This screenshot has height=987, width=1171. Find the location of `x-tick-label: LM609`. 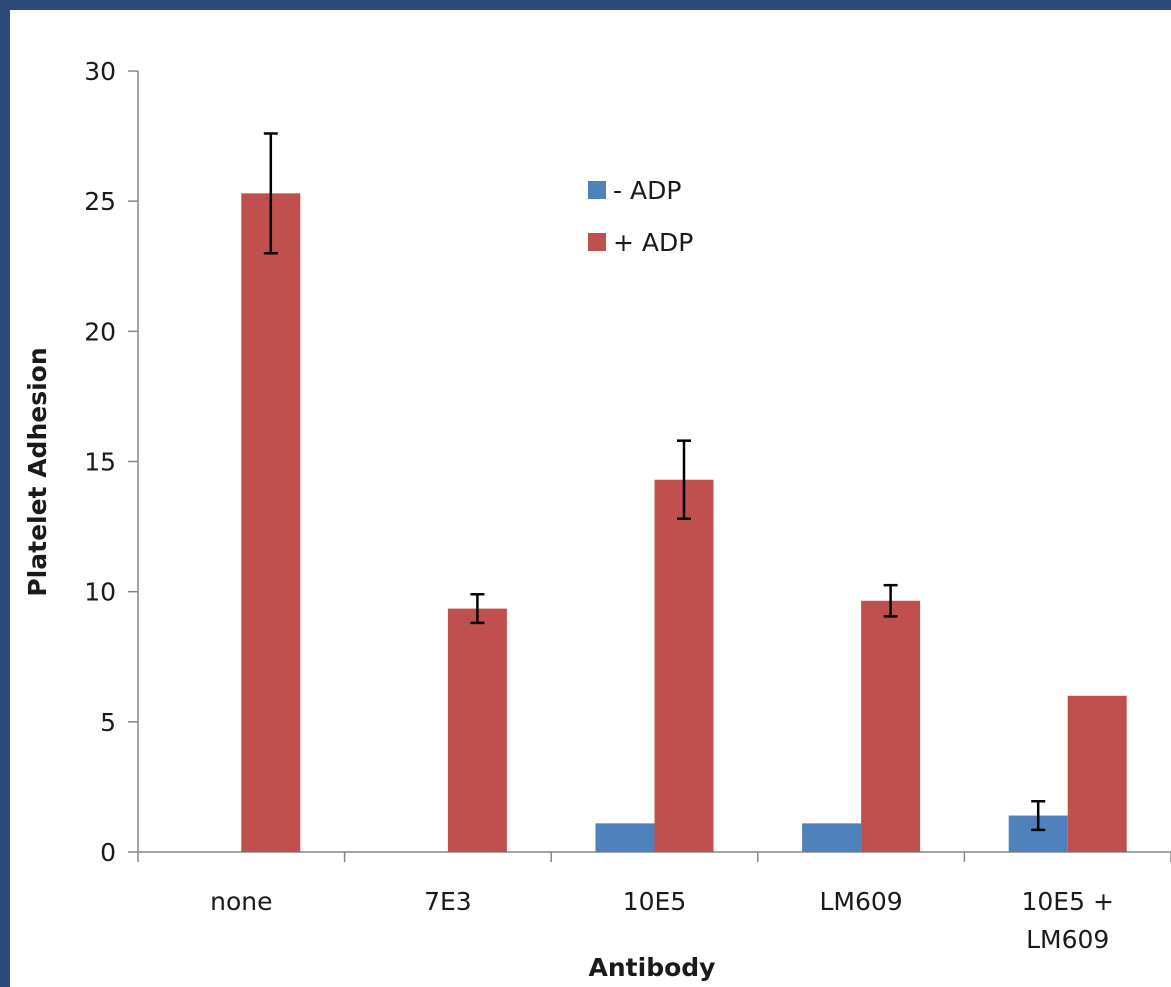

x-tick-label: LM609 is located at coordinates (860, 901).